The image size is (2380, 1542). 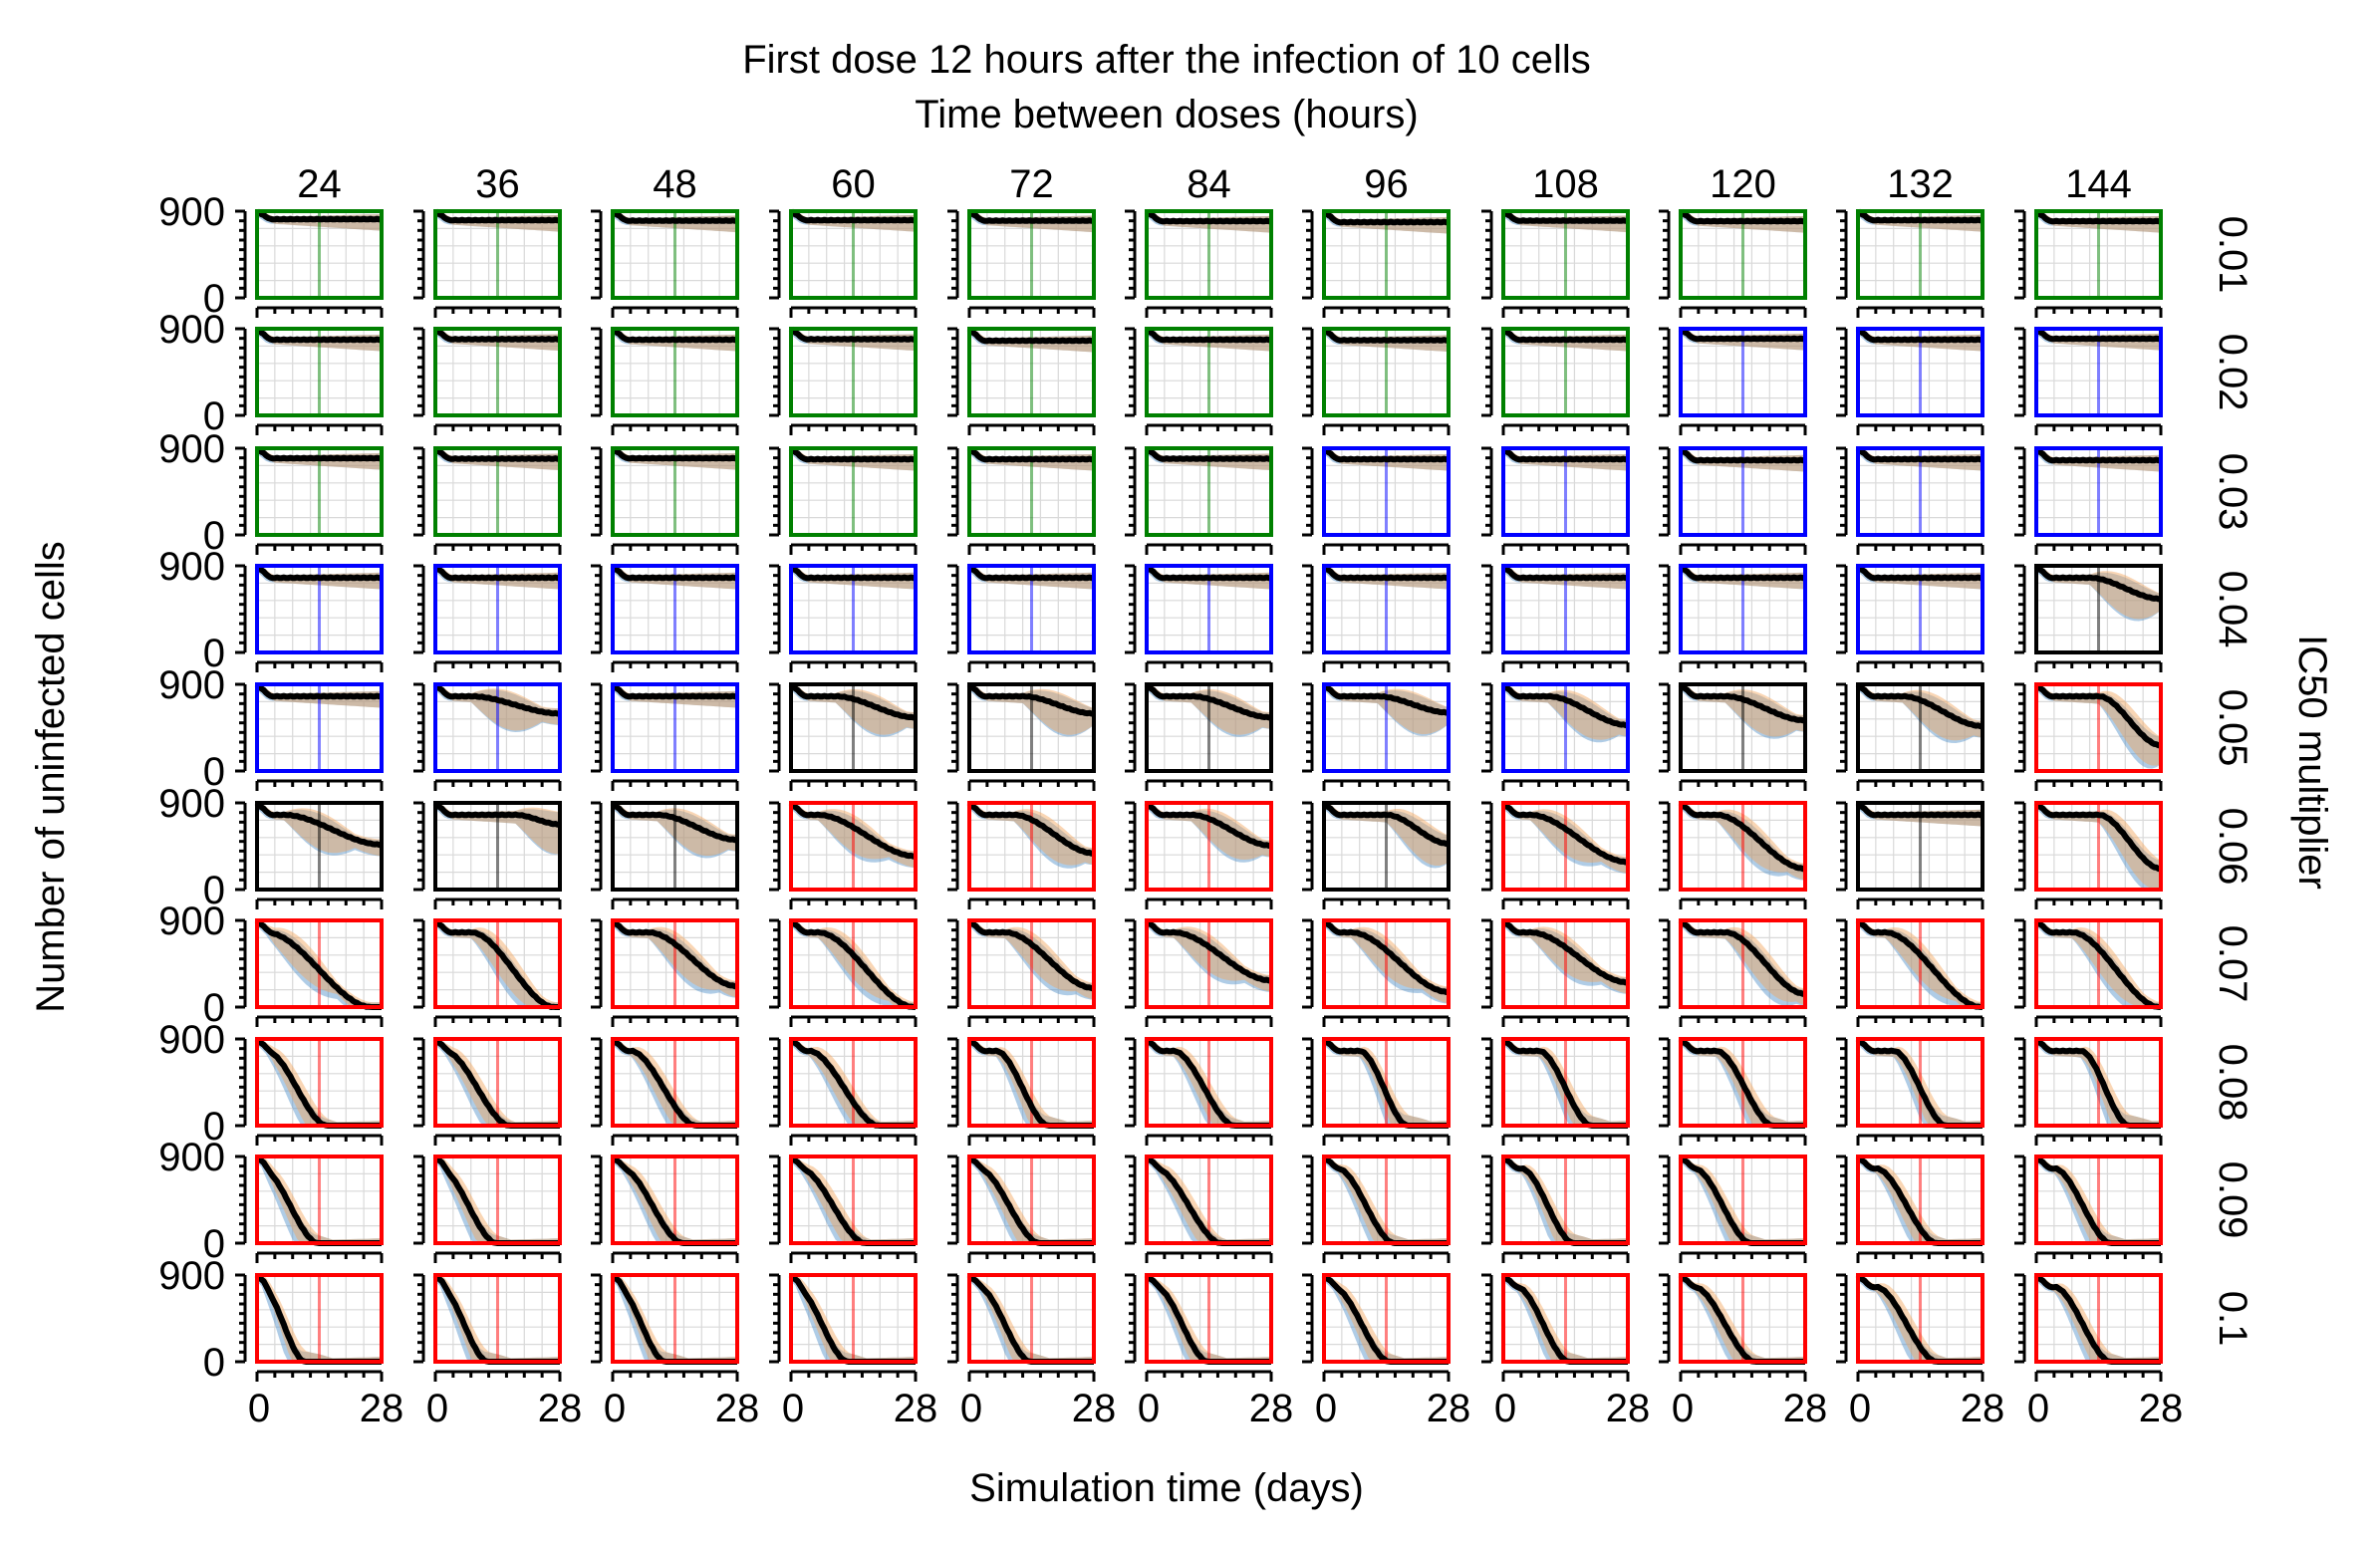 I want to click on panel-r8-c9, so click(x=1910, y=1209).